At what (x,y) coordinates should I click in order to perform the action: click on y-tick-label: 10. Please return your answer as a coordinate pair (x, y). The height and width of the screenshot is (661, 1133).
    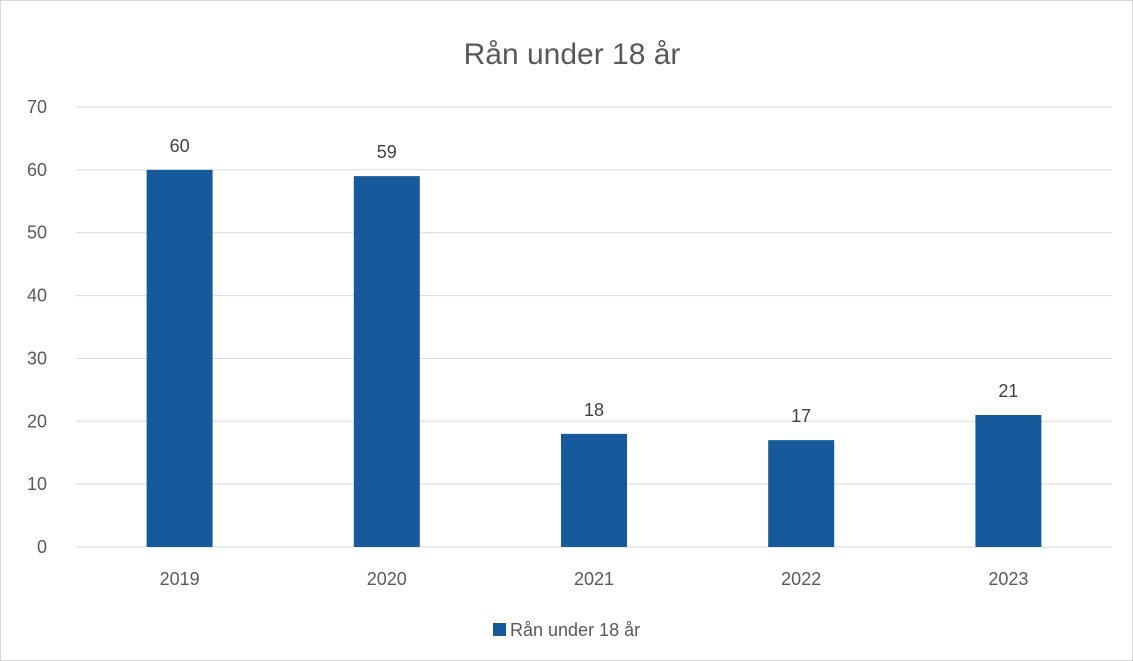
    Looking at the image, I should click on (37, 484).